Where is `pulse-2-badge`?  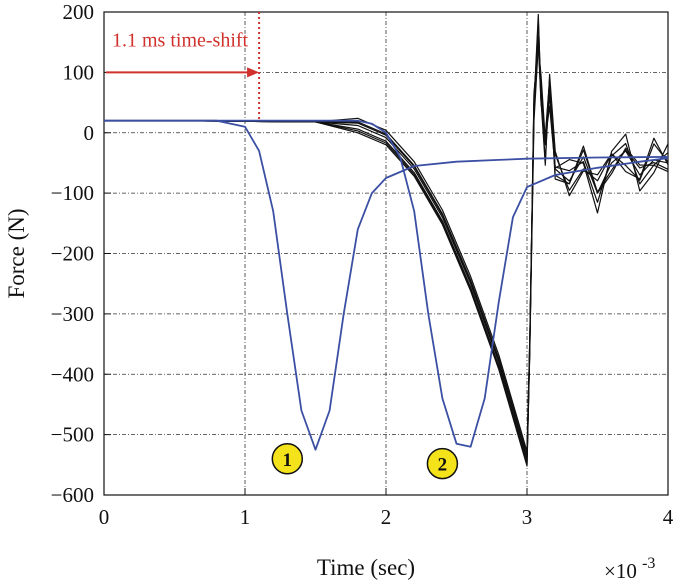
pulse-2-badge is located at coordinates (442, 463).